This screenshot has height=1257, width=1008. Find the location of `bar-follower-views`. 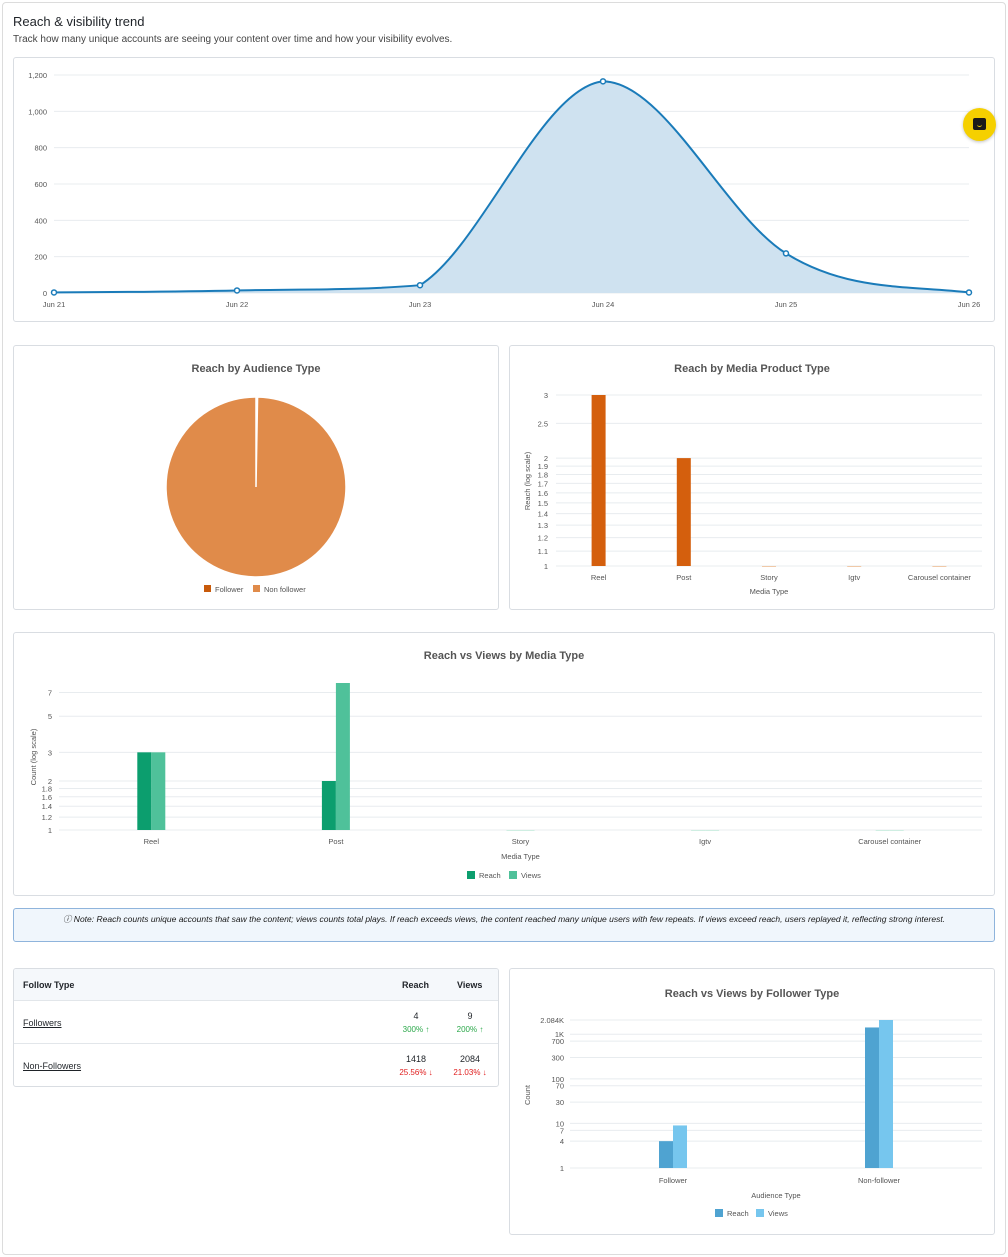

bar-follower-views is located at coordinates (680, 1146).